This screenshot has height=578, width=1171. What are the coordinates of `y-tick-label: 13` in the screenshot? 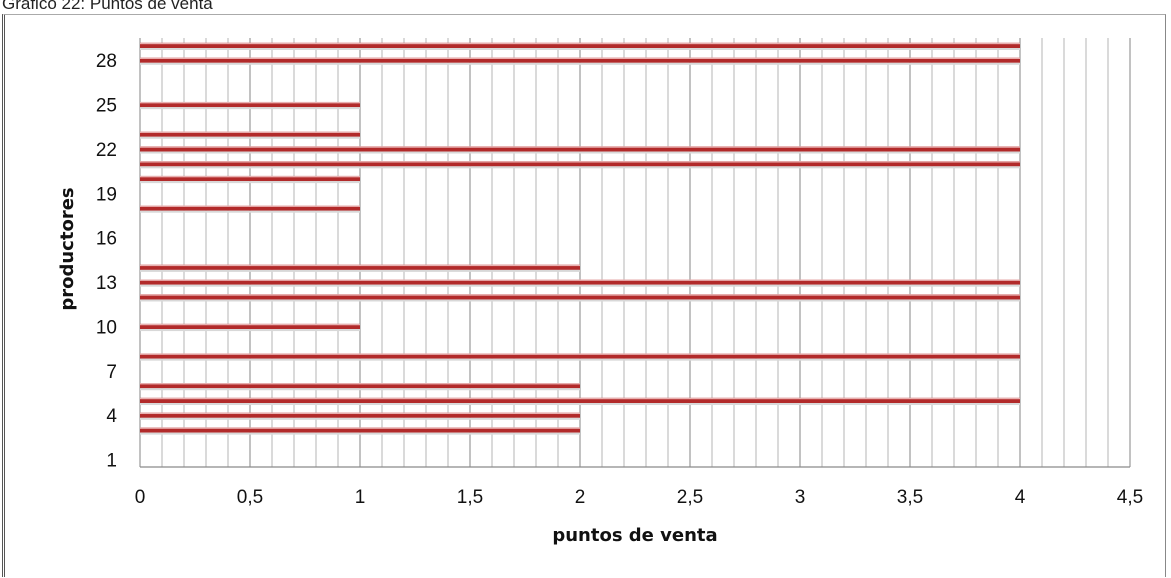 It's located at (106, 283).